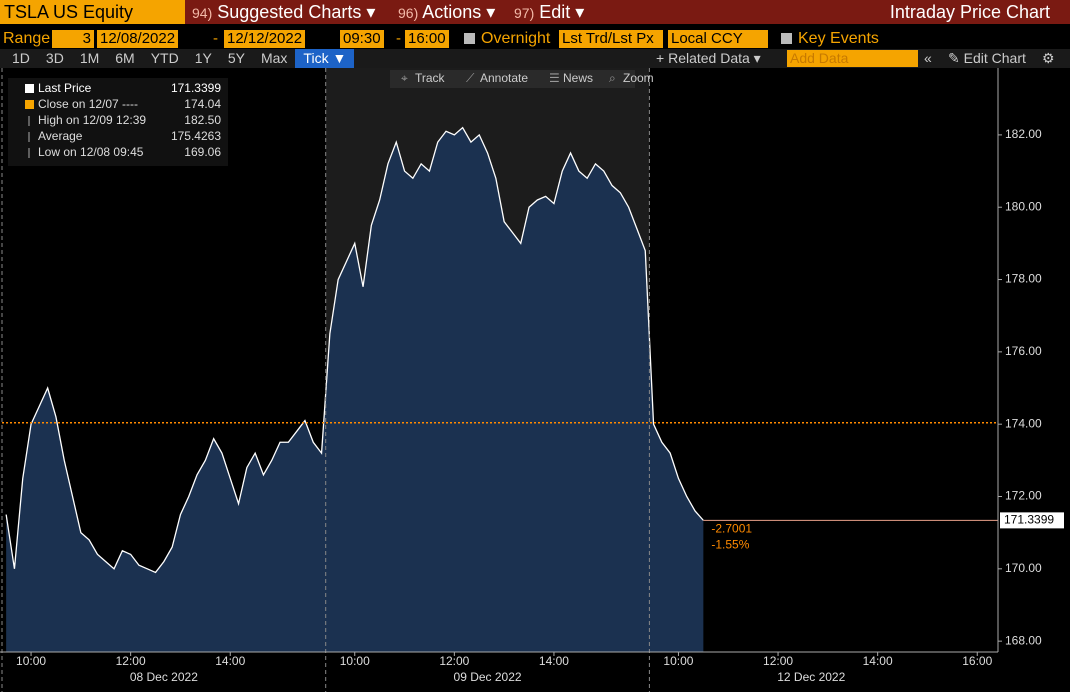  Describe the element at coordinates (977, 661) in the screenshot. I see `x-tick-label: 16:00` at that location.